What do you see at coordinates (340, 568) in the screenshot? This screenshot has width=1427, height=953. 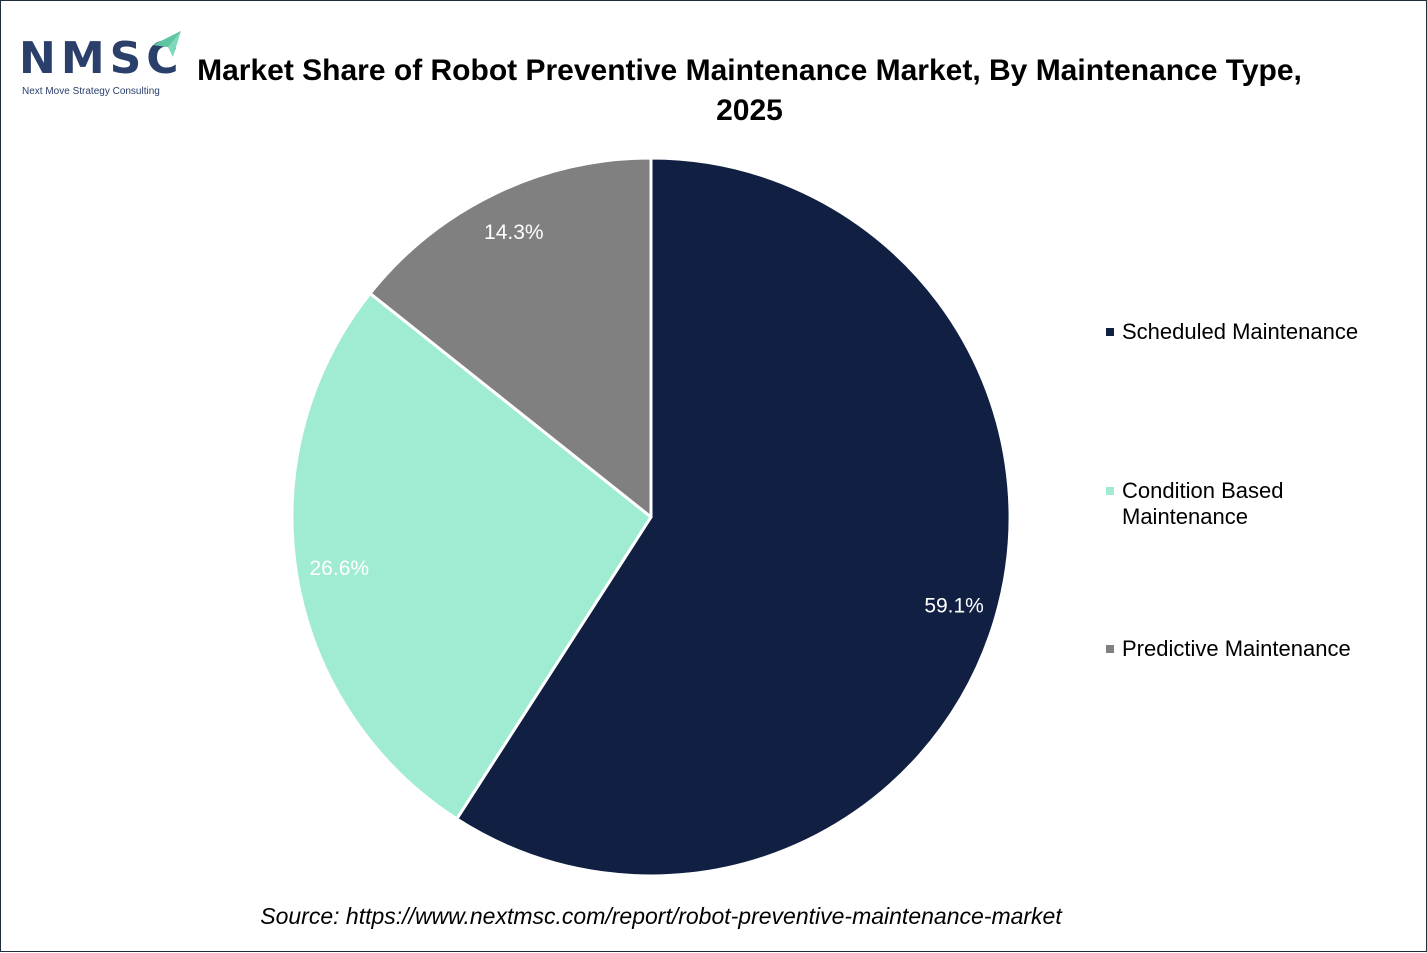 I see `data-label-condition-based: 26.6%` at bounding box center [340, 568].